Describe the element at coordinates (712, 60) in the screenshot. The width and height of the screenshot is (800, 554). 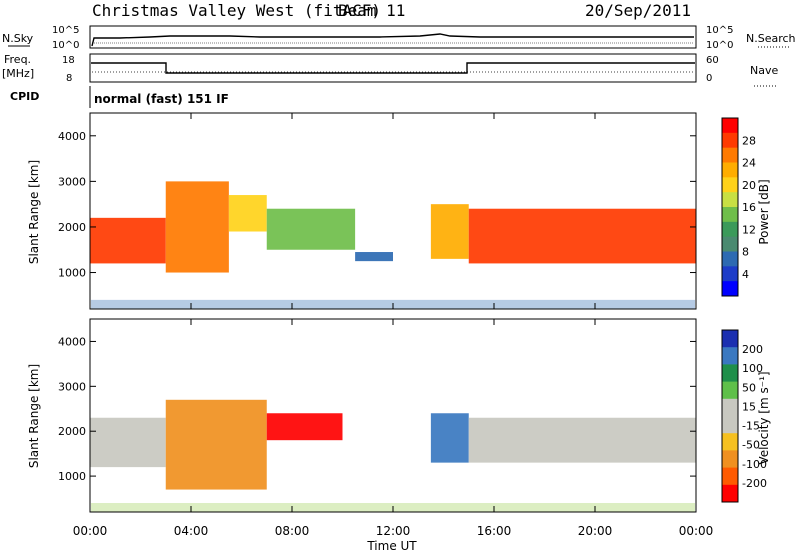
I see `nave-tick-top: 60` at that location.